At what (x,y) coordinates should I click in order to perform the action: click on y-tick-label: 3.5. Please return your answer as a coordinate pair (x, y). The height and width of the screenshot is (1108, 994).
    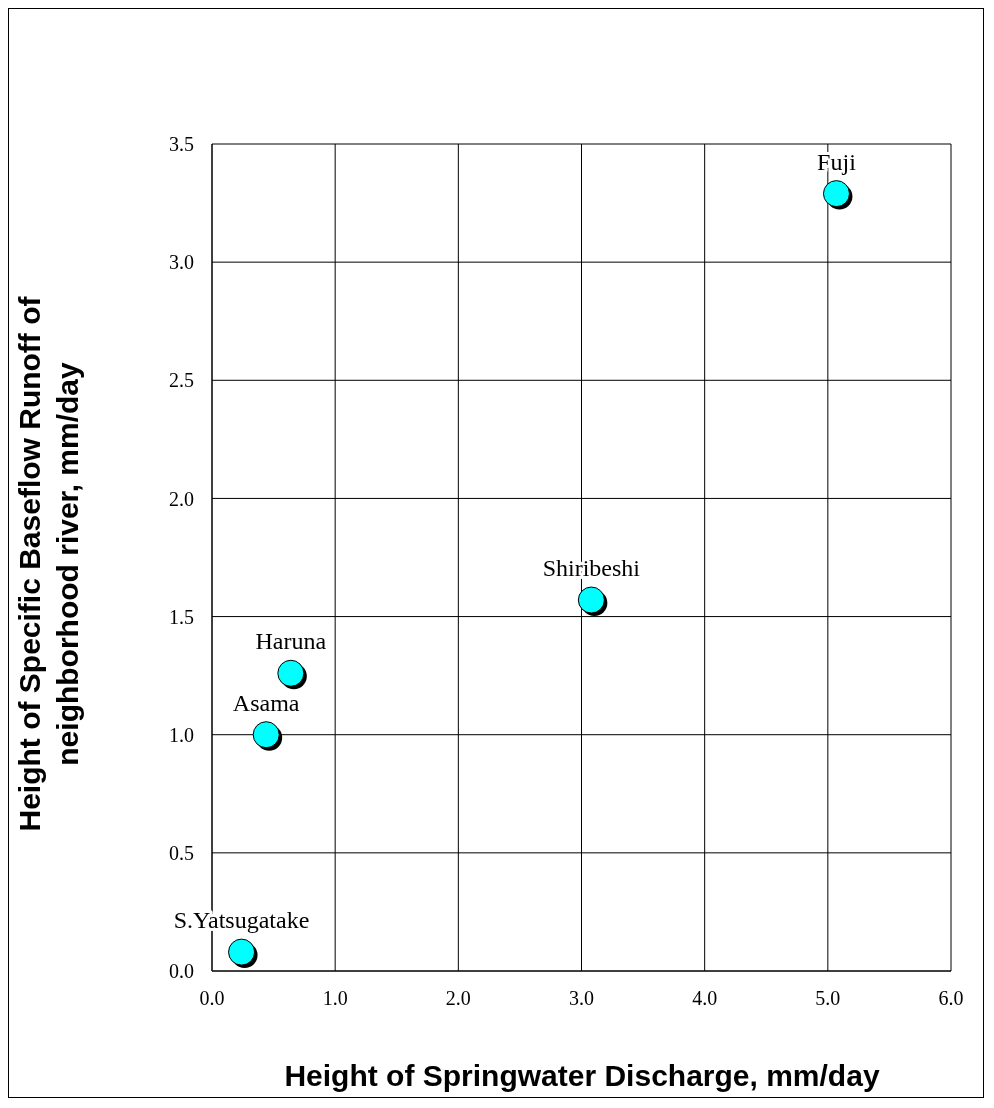
    Looking at the image, I should click on (181, 144).